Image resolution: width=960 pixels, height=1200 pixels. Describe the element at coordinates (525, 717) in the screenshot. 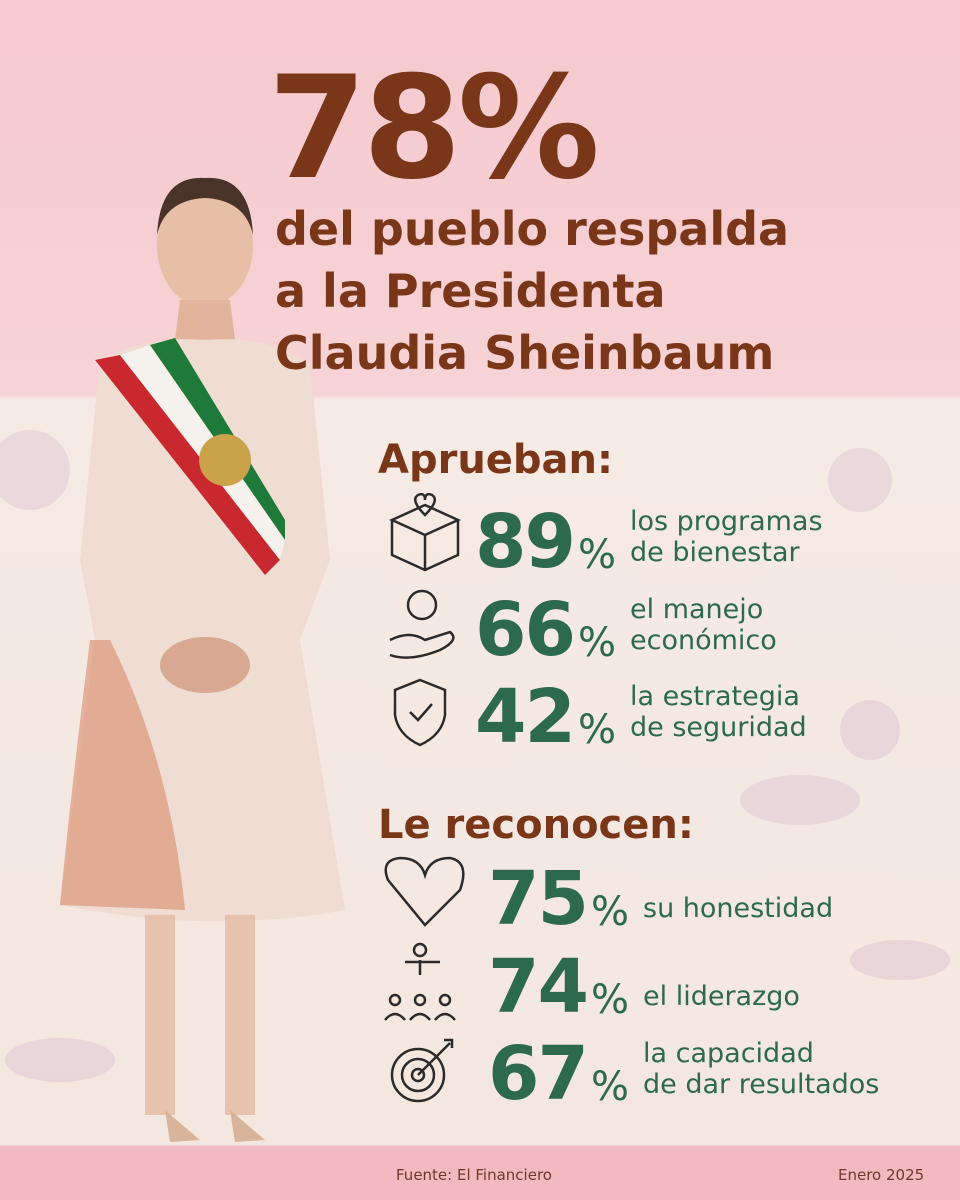

I see `percent-value: 42` at that location.